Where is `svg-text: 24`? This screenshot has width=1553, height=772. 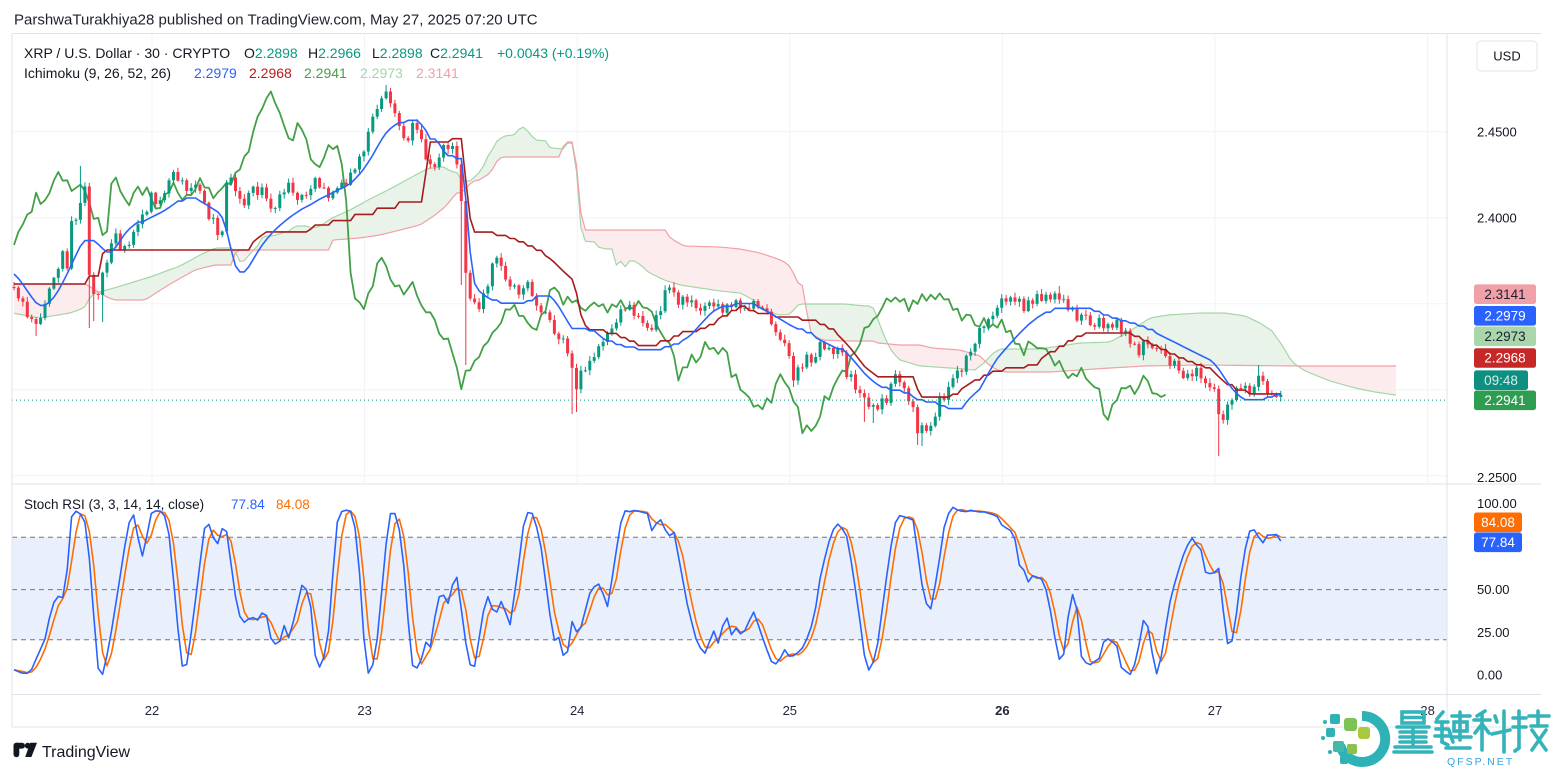
svg-text: 24 is located at coordinates (577, 710).